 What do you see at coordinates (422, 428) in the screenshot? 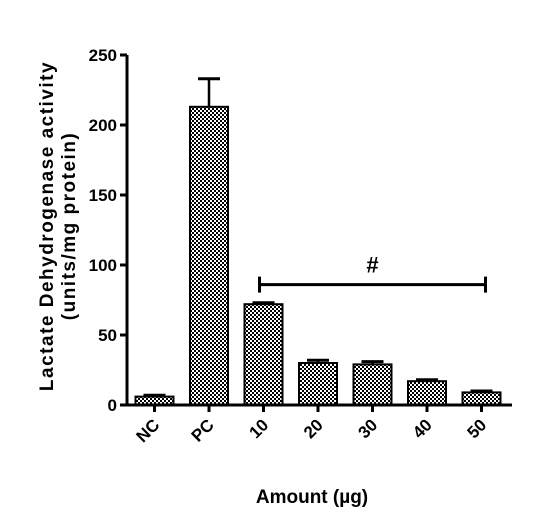
I see `x-tick-label: 40` at bounding box center [422, 428].